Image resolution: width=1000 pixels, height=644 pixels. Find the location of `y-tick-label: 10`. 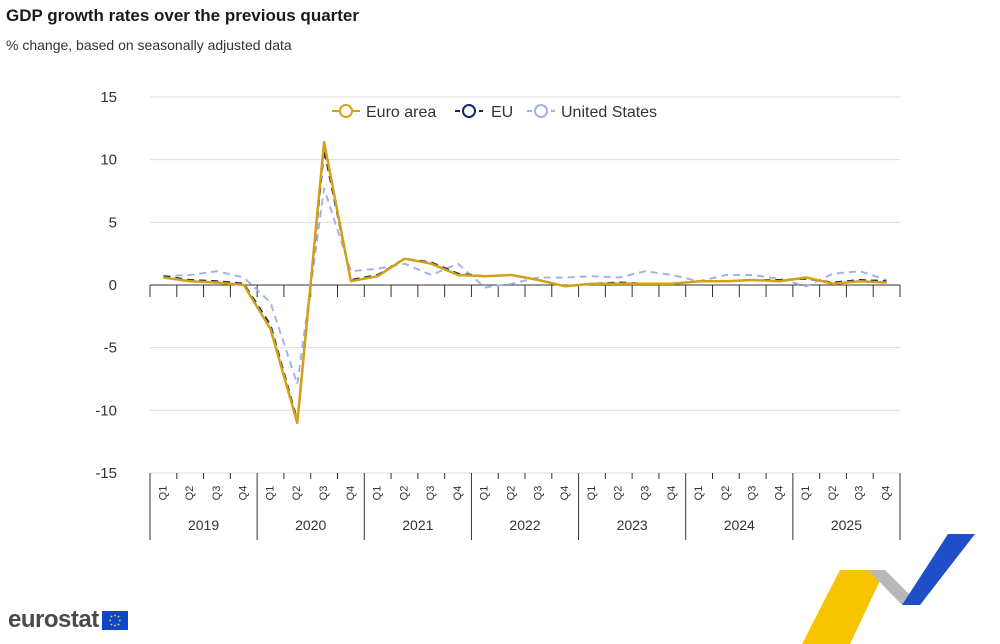

y-tick-label: 10 is located at coordinates (108, 160).